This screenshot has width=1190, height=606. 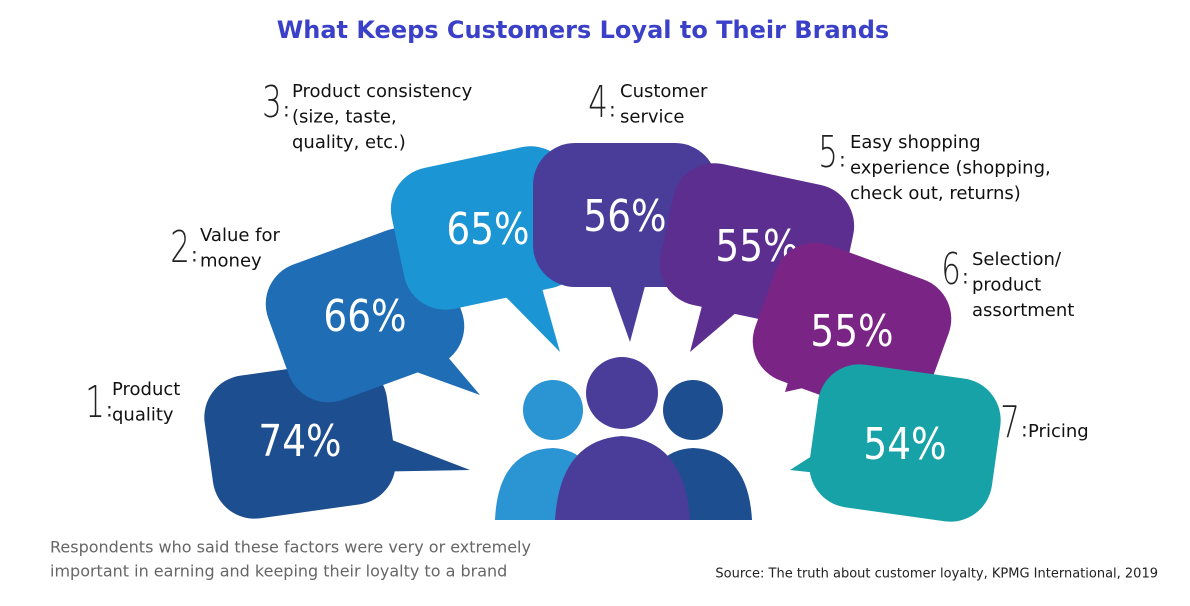 I want to click on rank-number: 2, so click(x=180, y=247).